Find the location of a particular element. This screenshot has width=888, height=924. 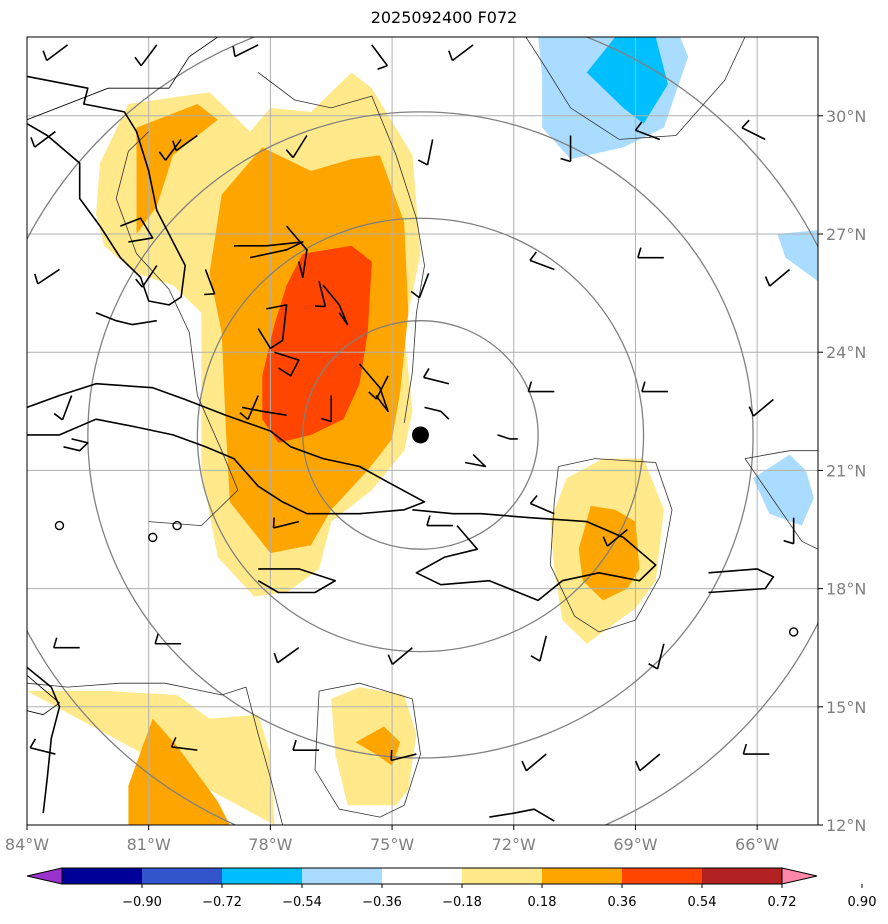

y-tick-label-3: 21°N is located at coordinates (846, 470).